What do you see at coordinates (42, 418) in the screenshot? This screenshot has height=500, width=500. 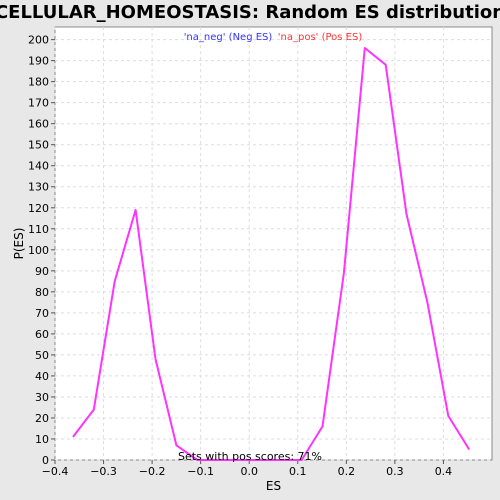 I see `y-tick-label: 20` at bounding box center [42, 418].